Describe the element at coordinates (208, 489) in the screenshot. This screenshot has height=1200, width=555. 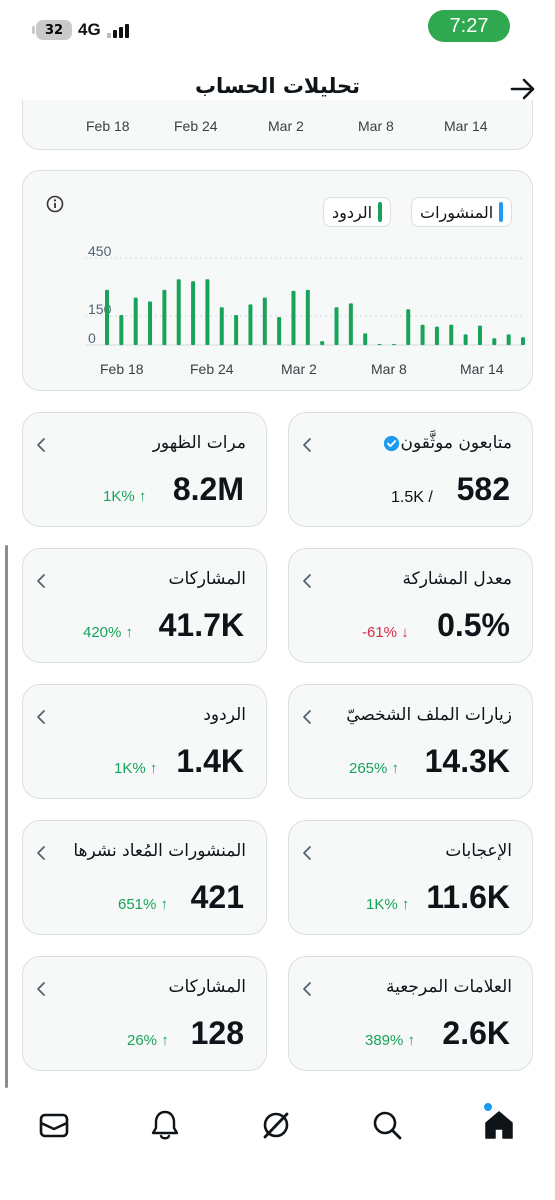
I see `stat-value: 8.2M` at that location.